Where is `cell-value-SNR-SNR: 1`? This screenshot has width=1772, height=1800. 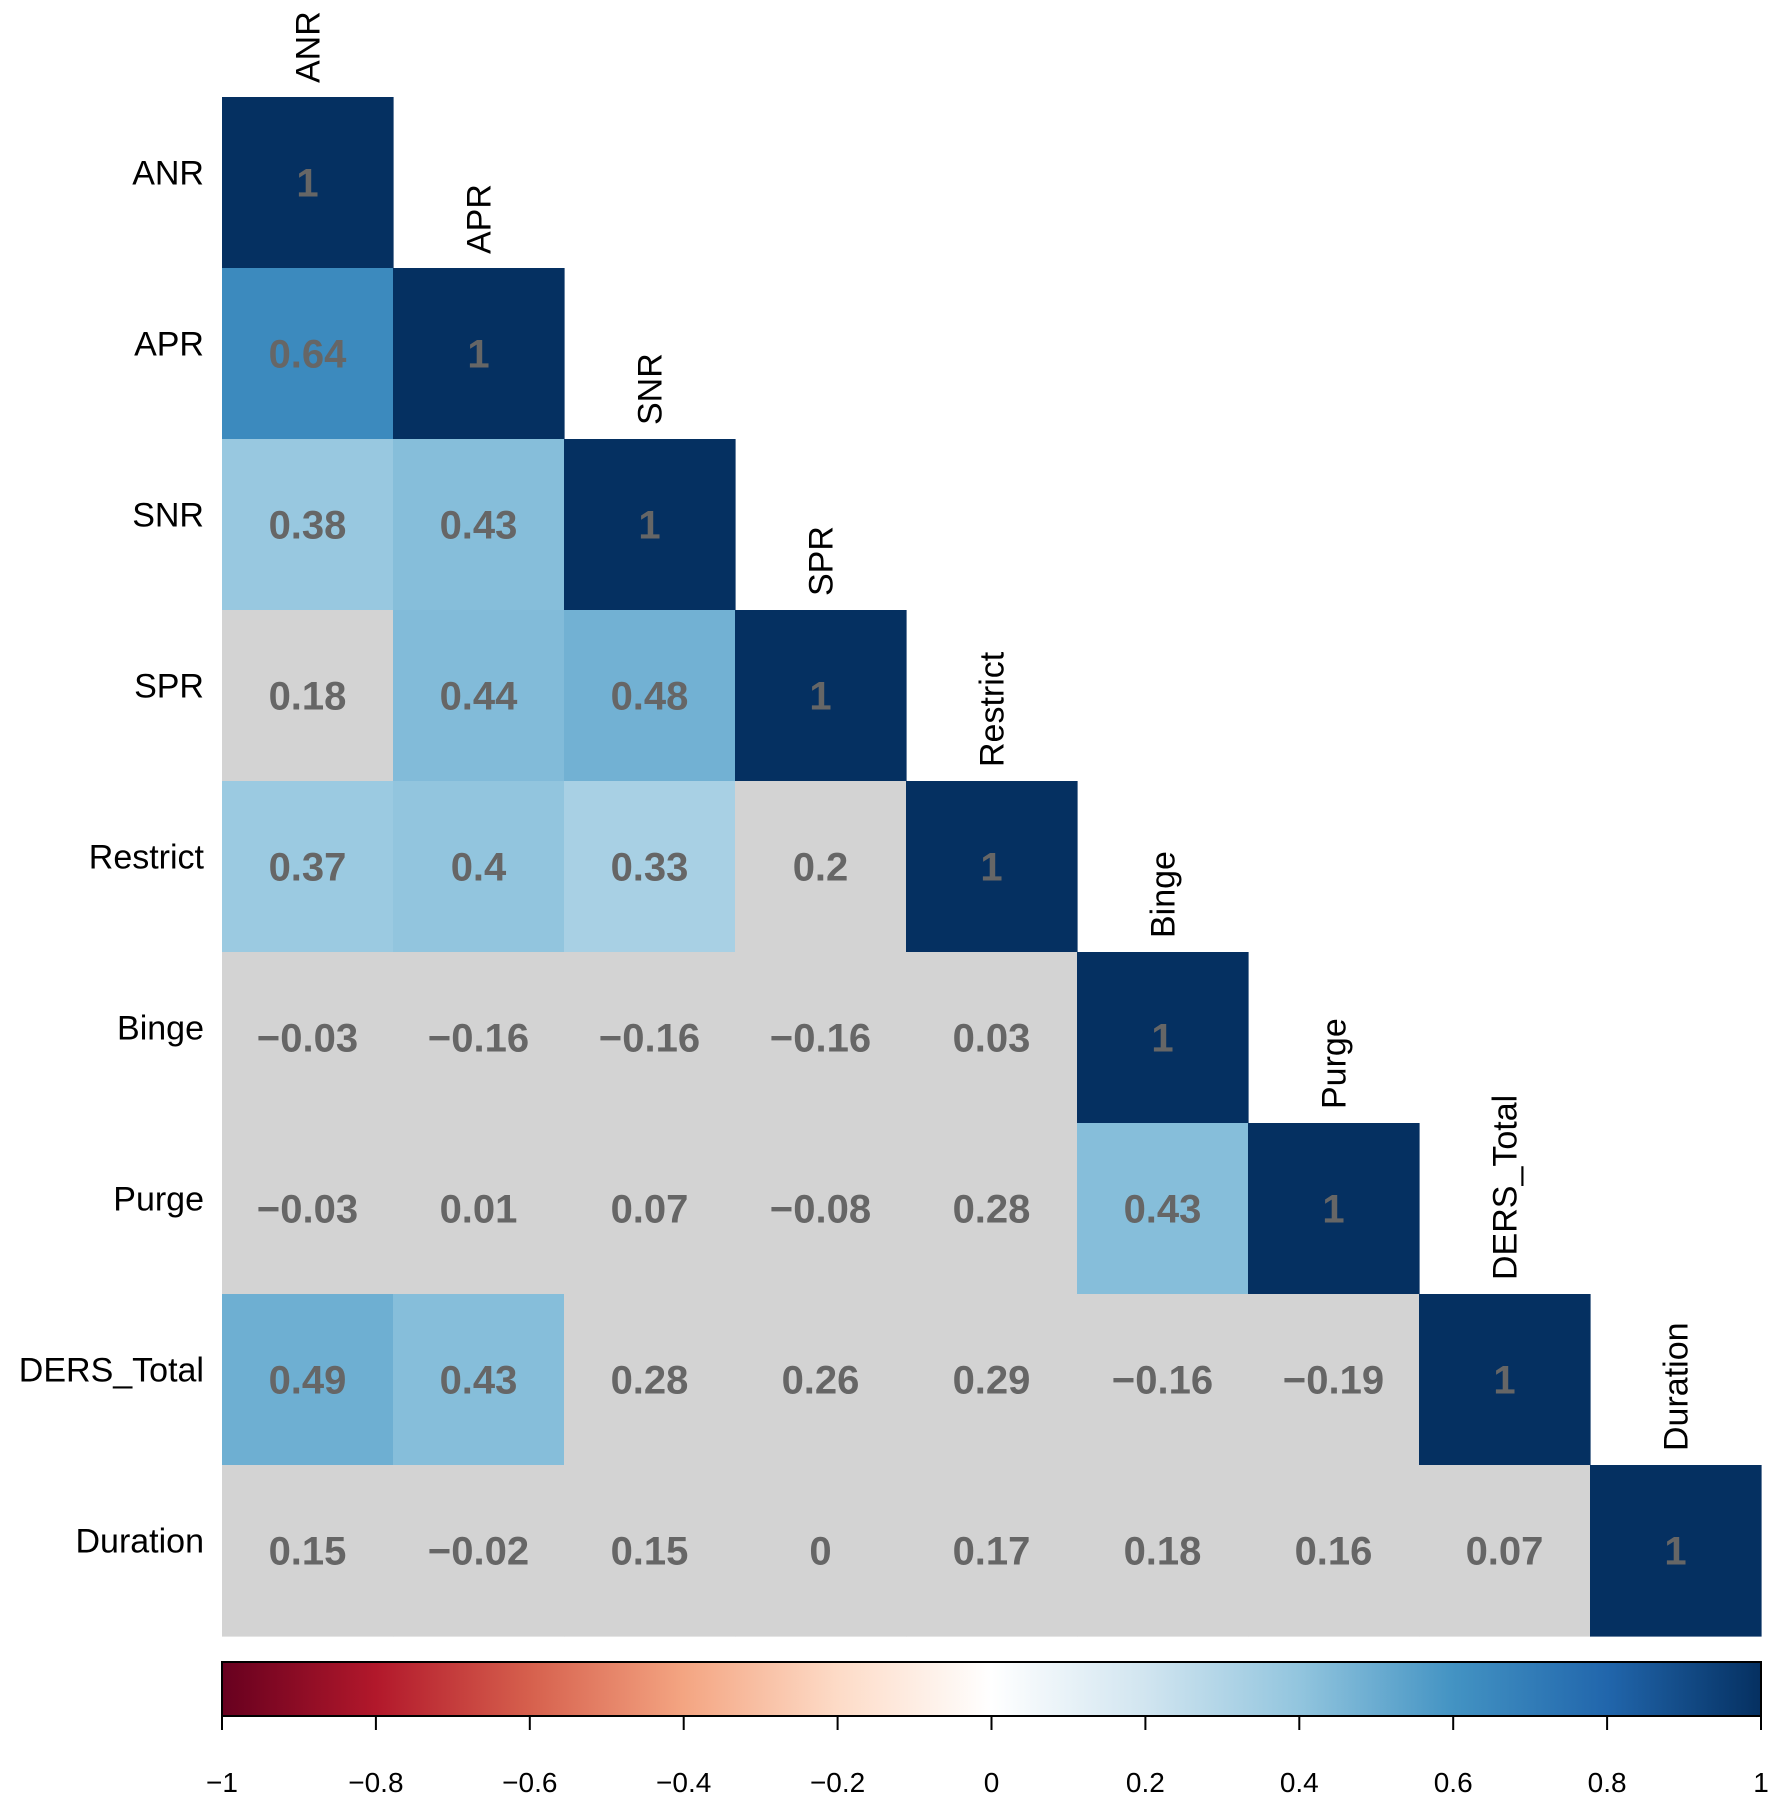 cell-value-SNR-SNR: 1 is located at coordinates (649, 526).